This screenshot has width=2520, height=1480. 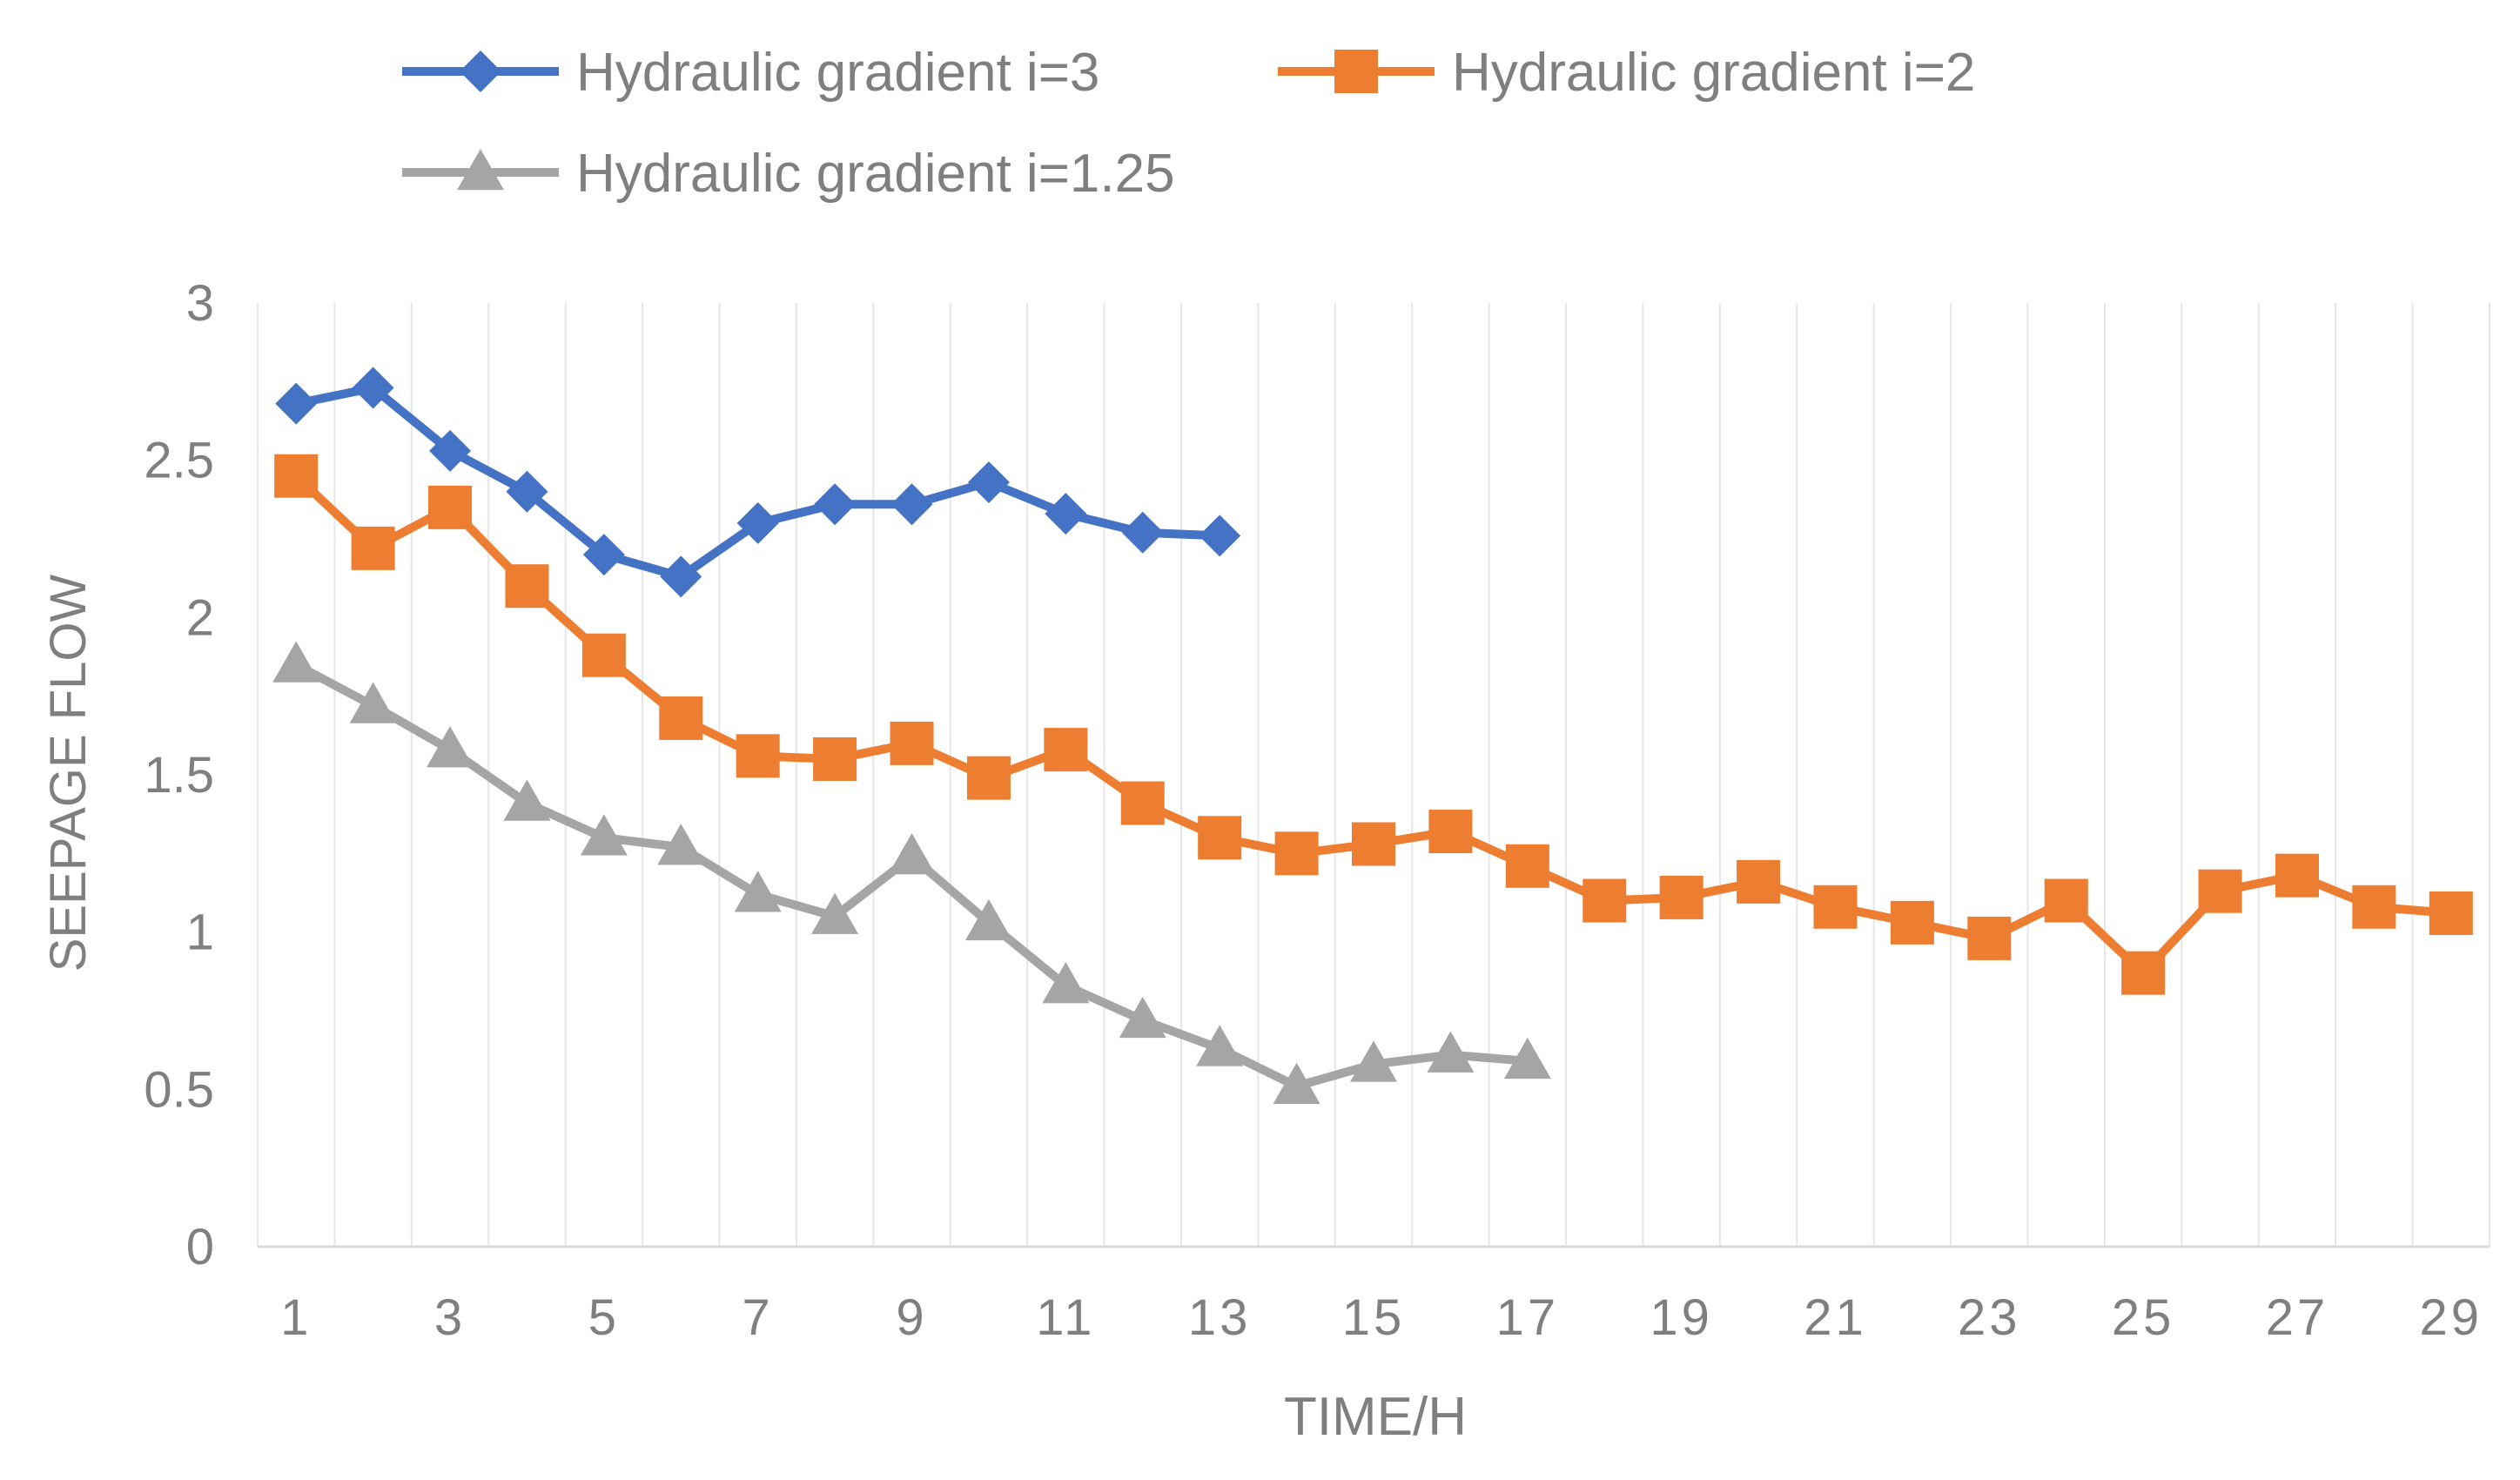 What do you see at coordinates (450, 1317) in the screenshot?
I see `x-tick-label: 3` at bounding box center [450, 1317].